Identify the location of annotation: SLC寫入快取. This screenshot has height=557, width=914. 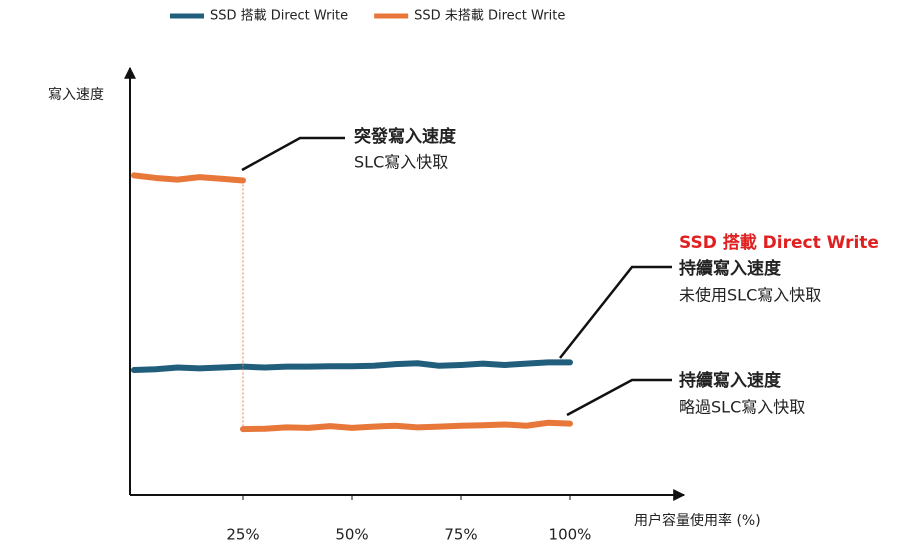
(401, 162).